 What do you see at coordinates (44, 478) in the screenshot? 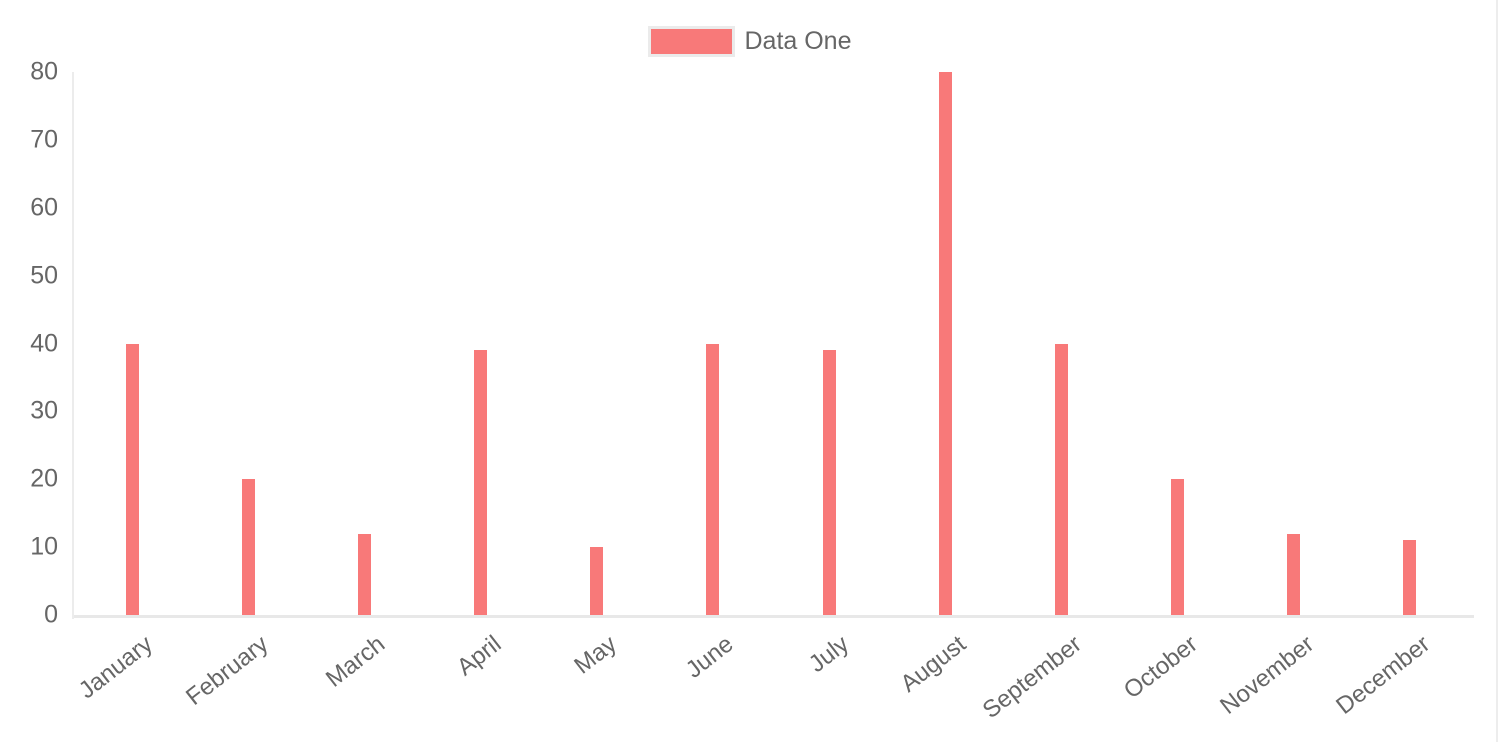
I see `y-tick-label-20: 20` at bounding box center [44, 478].